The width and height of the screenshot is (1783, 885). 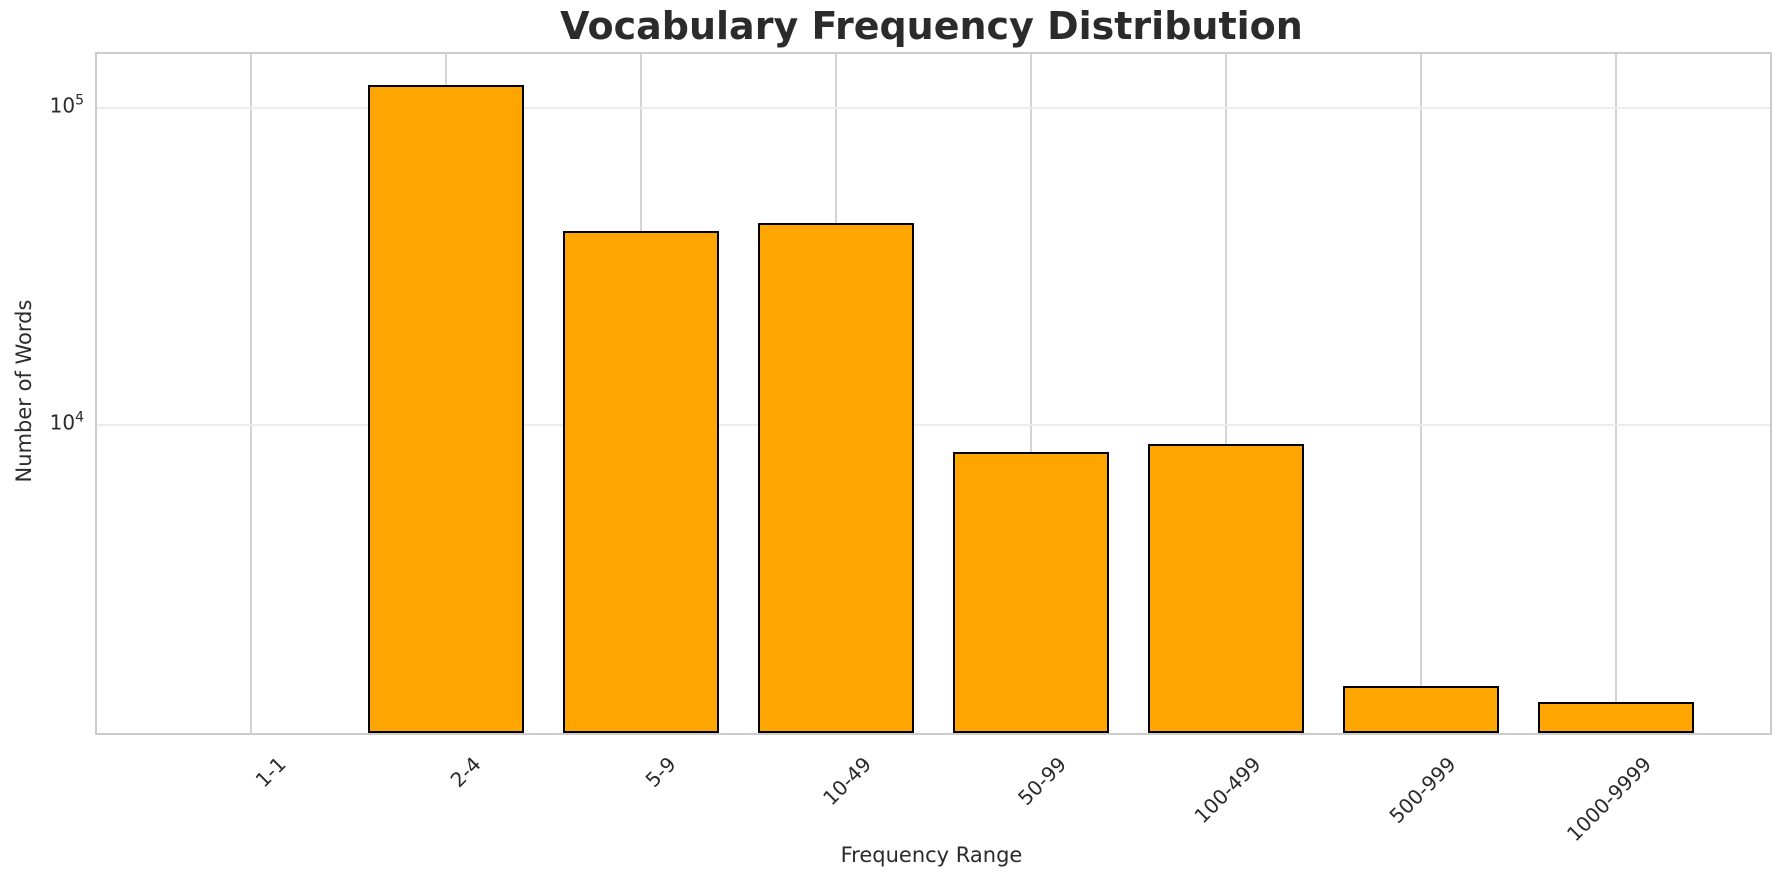 What do you see at coordinates (1422, 790) in the screenshot?
I see `x-axis-tick-label: 500-999` at bounding box center [1422, 790].